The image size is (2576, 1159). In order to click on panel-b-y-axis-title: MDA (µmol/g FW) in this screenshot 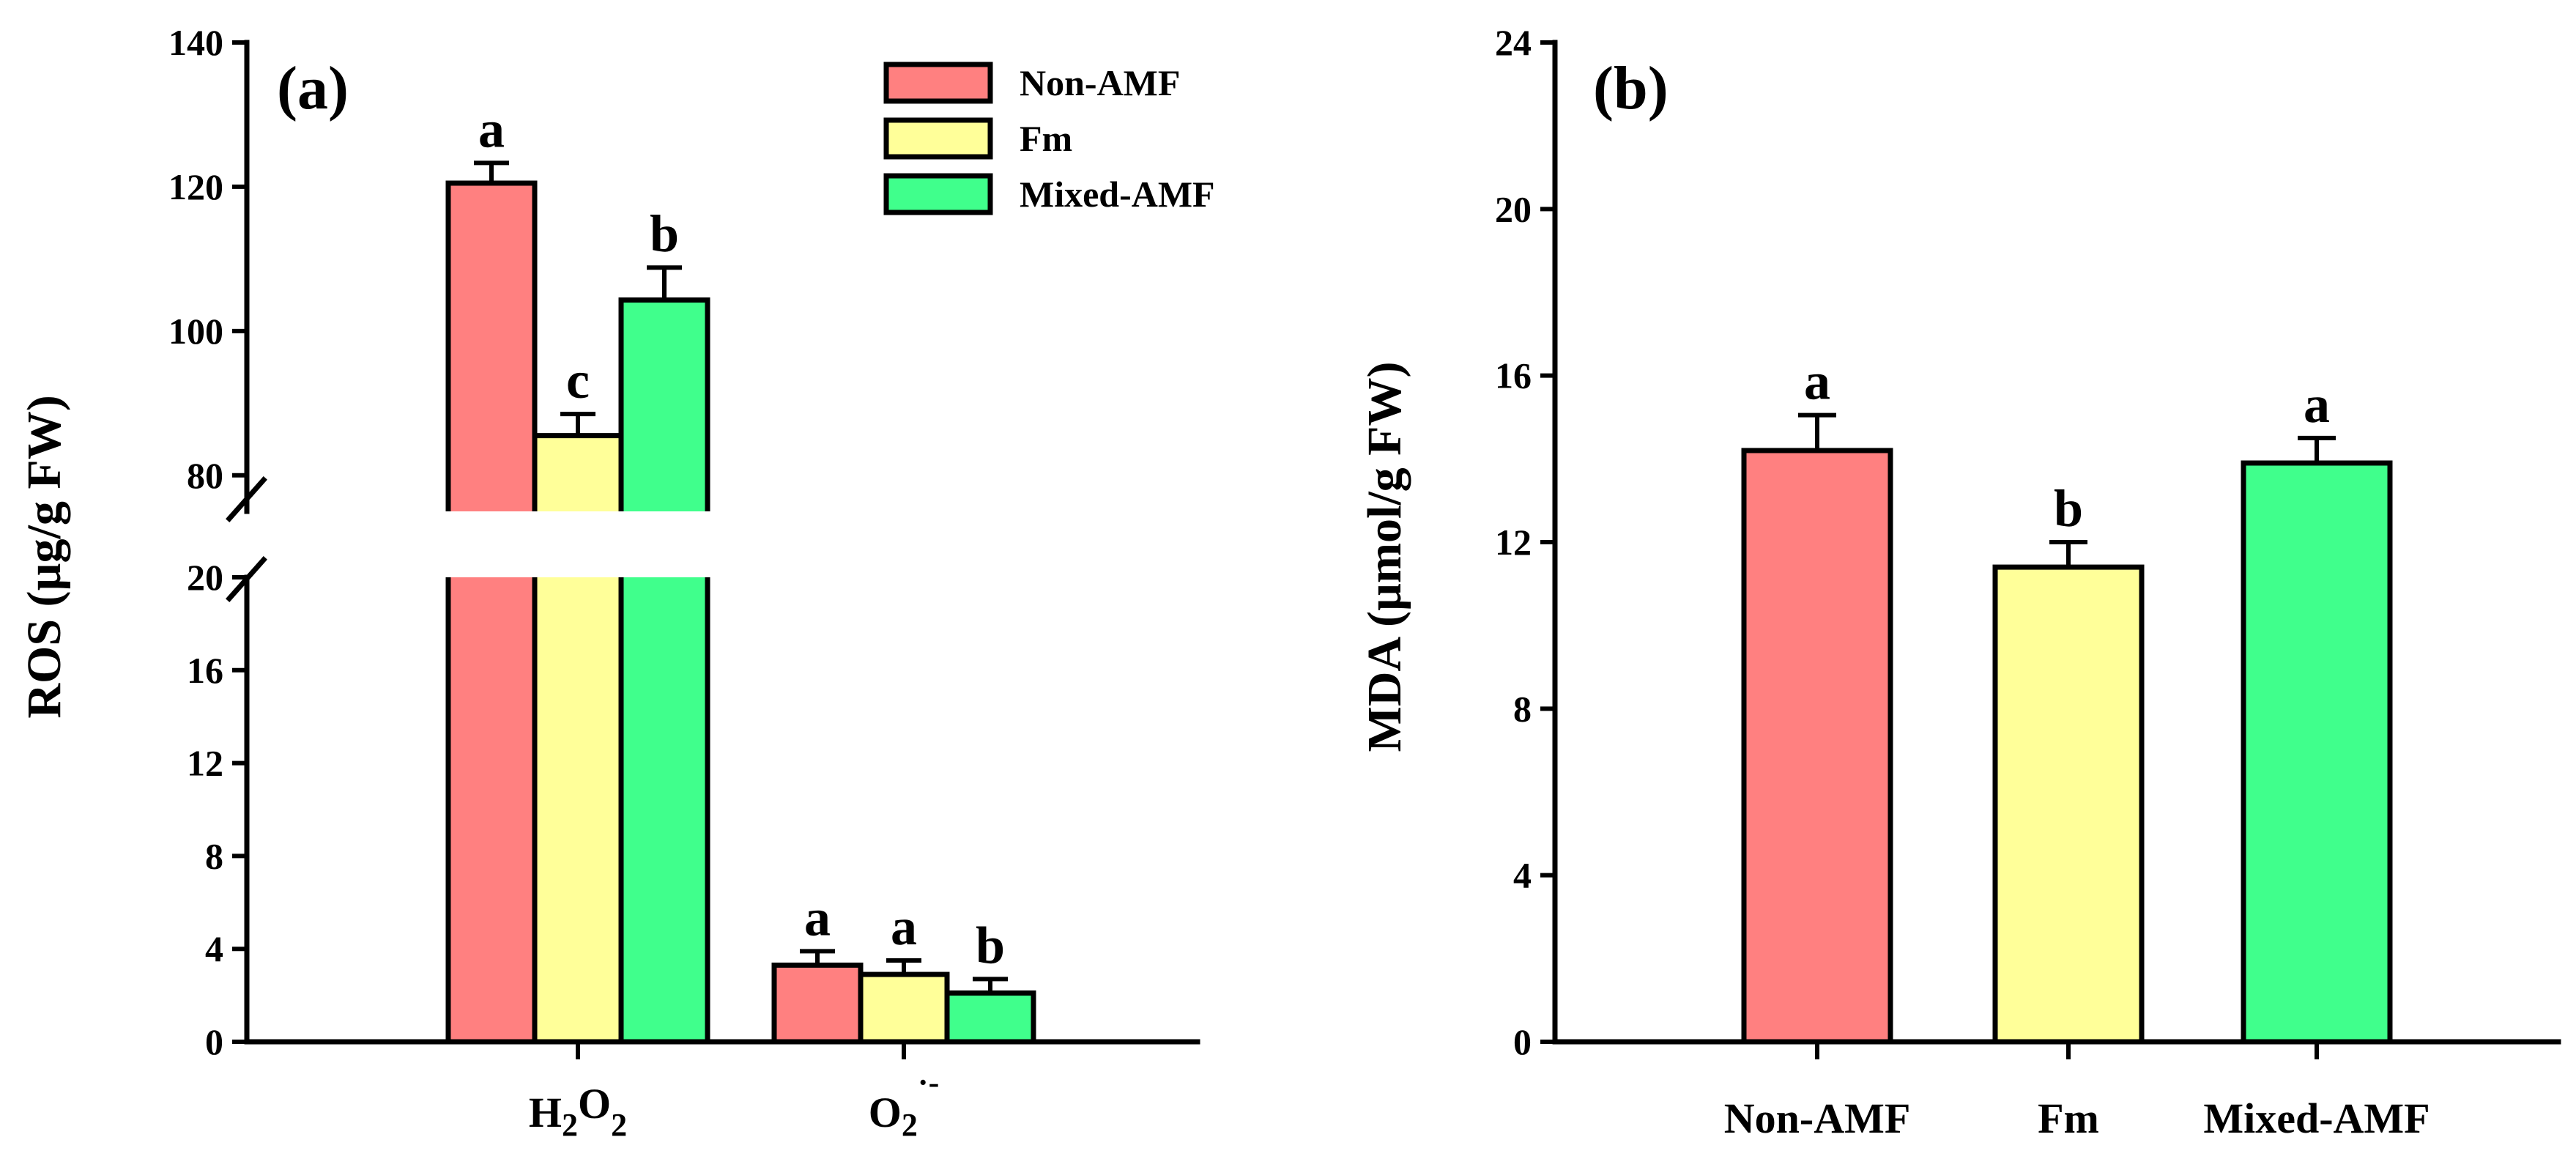, I will do `click(1384, 557)`.